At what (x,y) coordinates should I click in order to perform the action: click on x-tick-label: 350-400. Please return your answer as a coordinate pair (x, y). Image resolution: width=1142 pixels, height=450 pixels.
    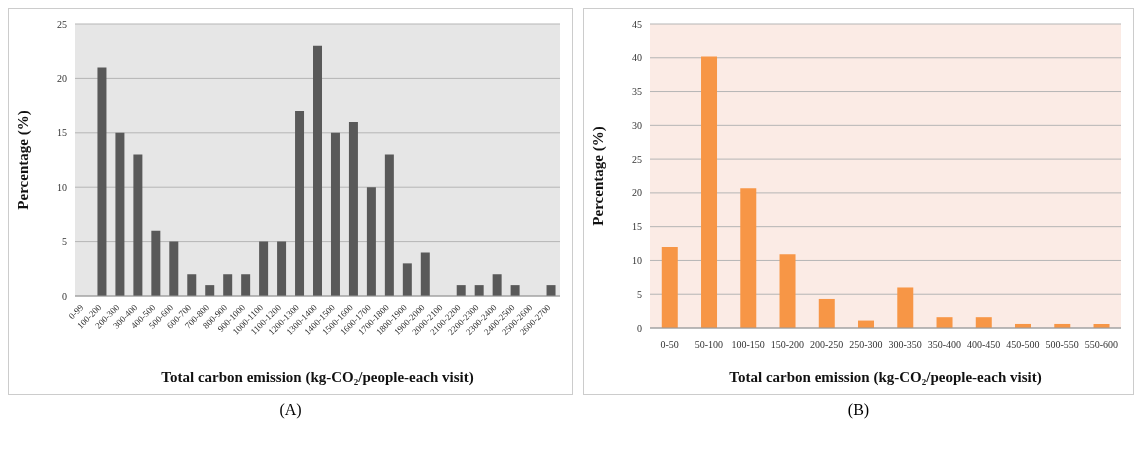
    Looking at the image, I should click on (944, 344).